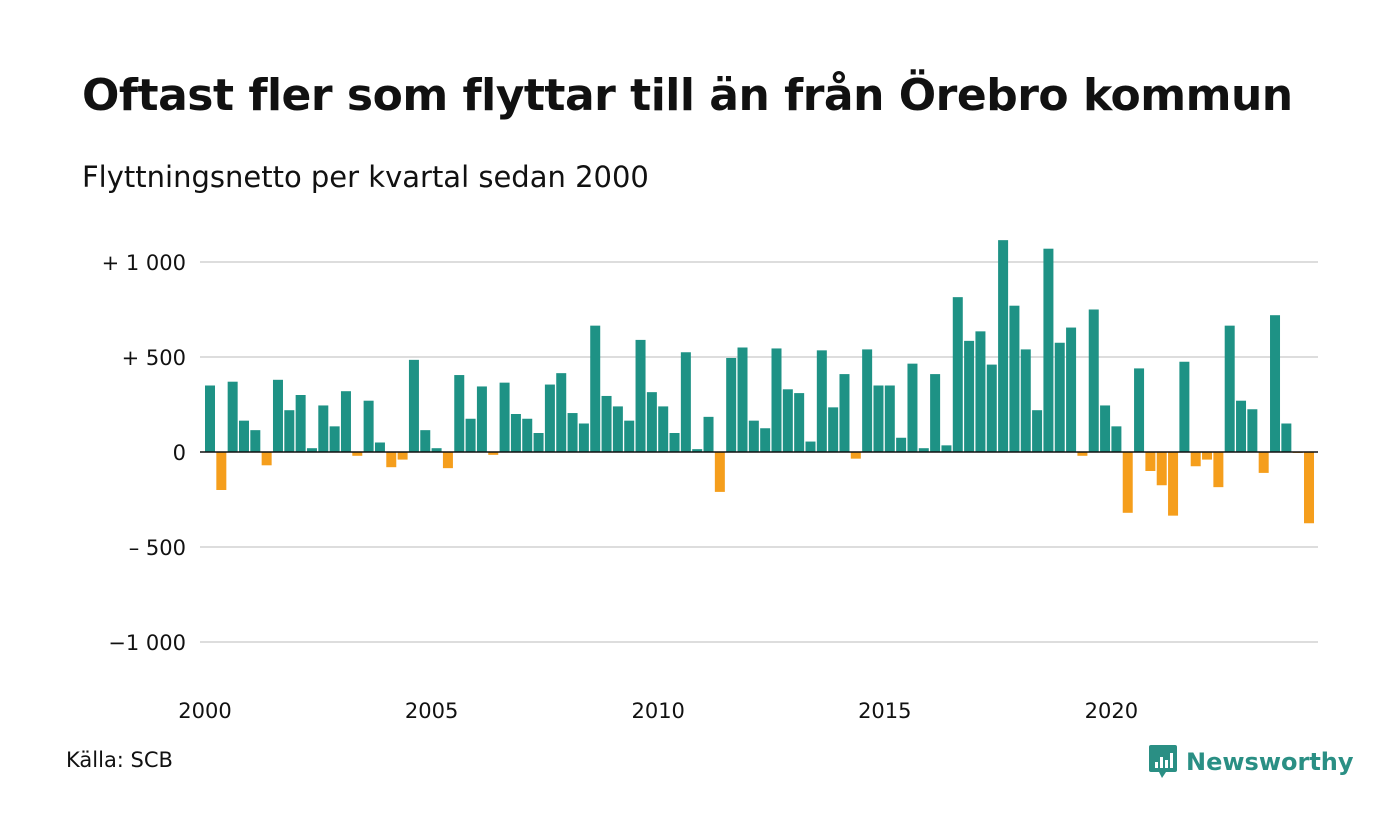  What do you see at coordinates (204, 711) in the screenshot?
I see `x-tick-label: 2000` at bounding box center [204, 711].